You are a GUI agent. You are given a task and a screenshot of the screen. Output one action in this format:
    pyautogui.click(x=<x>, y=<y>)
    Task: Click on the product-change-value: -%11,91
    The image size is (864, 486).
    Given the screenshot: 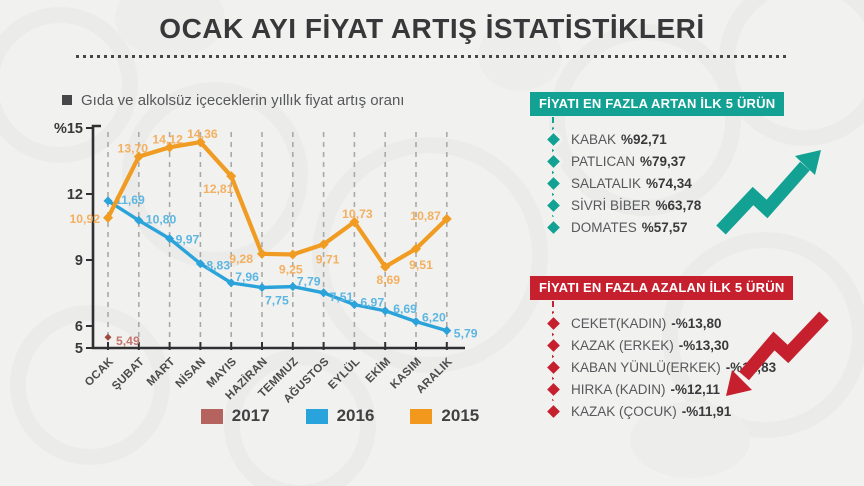 What is the action you would take?
    pyautogui.click(x=706, y=411)
    